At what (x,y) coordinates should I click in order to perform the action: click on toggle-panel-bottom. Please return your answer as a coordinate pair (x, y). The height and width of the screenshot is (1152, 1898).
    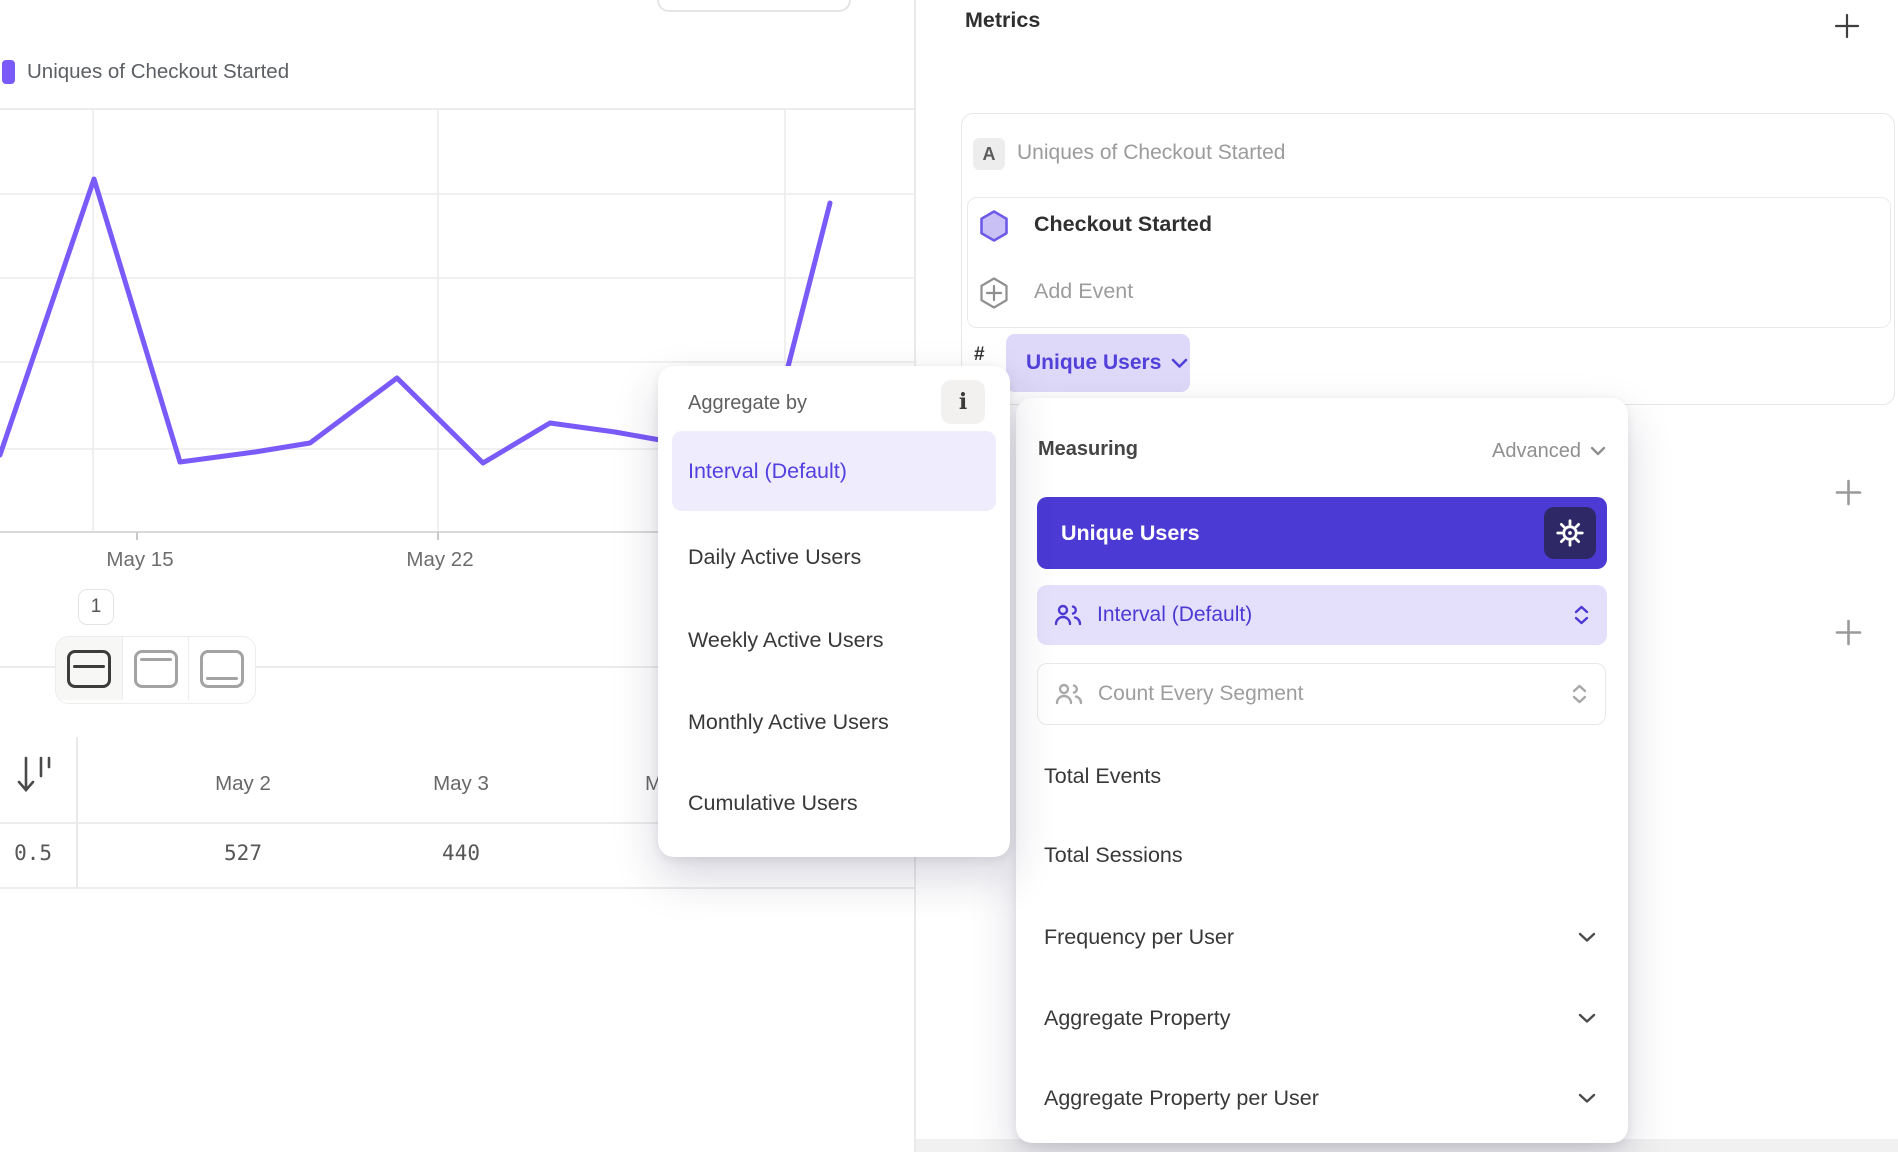
    Looking at the image, I should click on (221, 668).